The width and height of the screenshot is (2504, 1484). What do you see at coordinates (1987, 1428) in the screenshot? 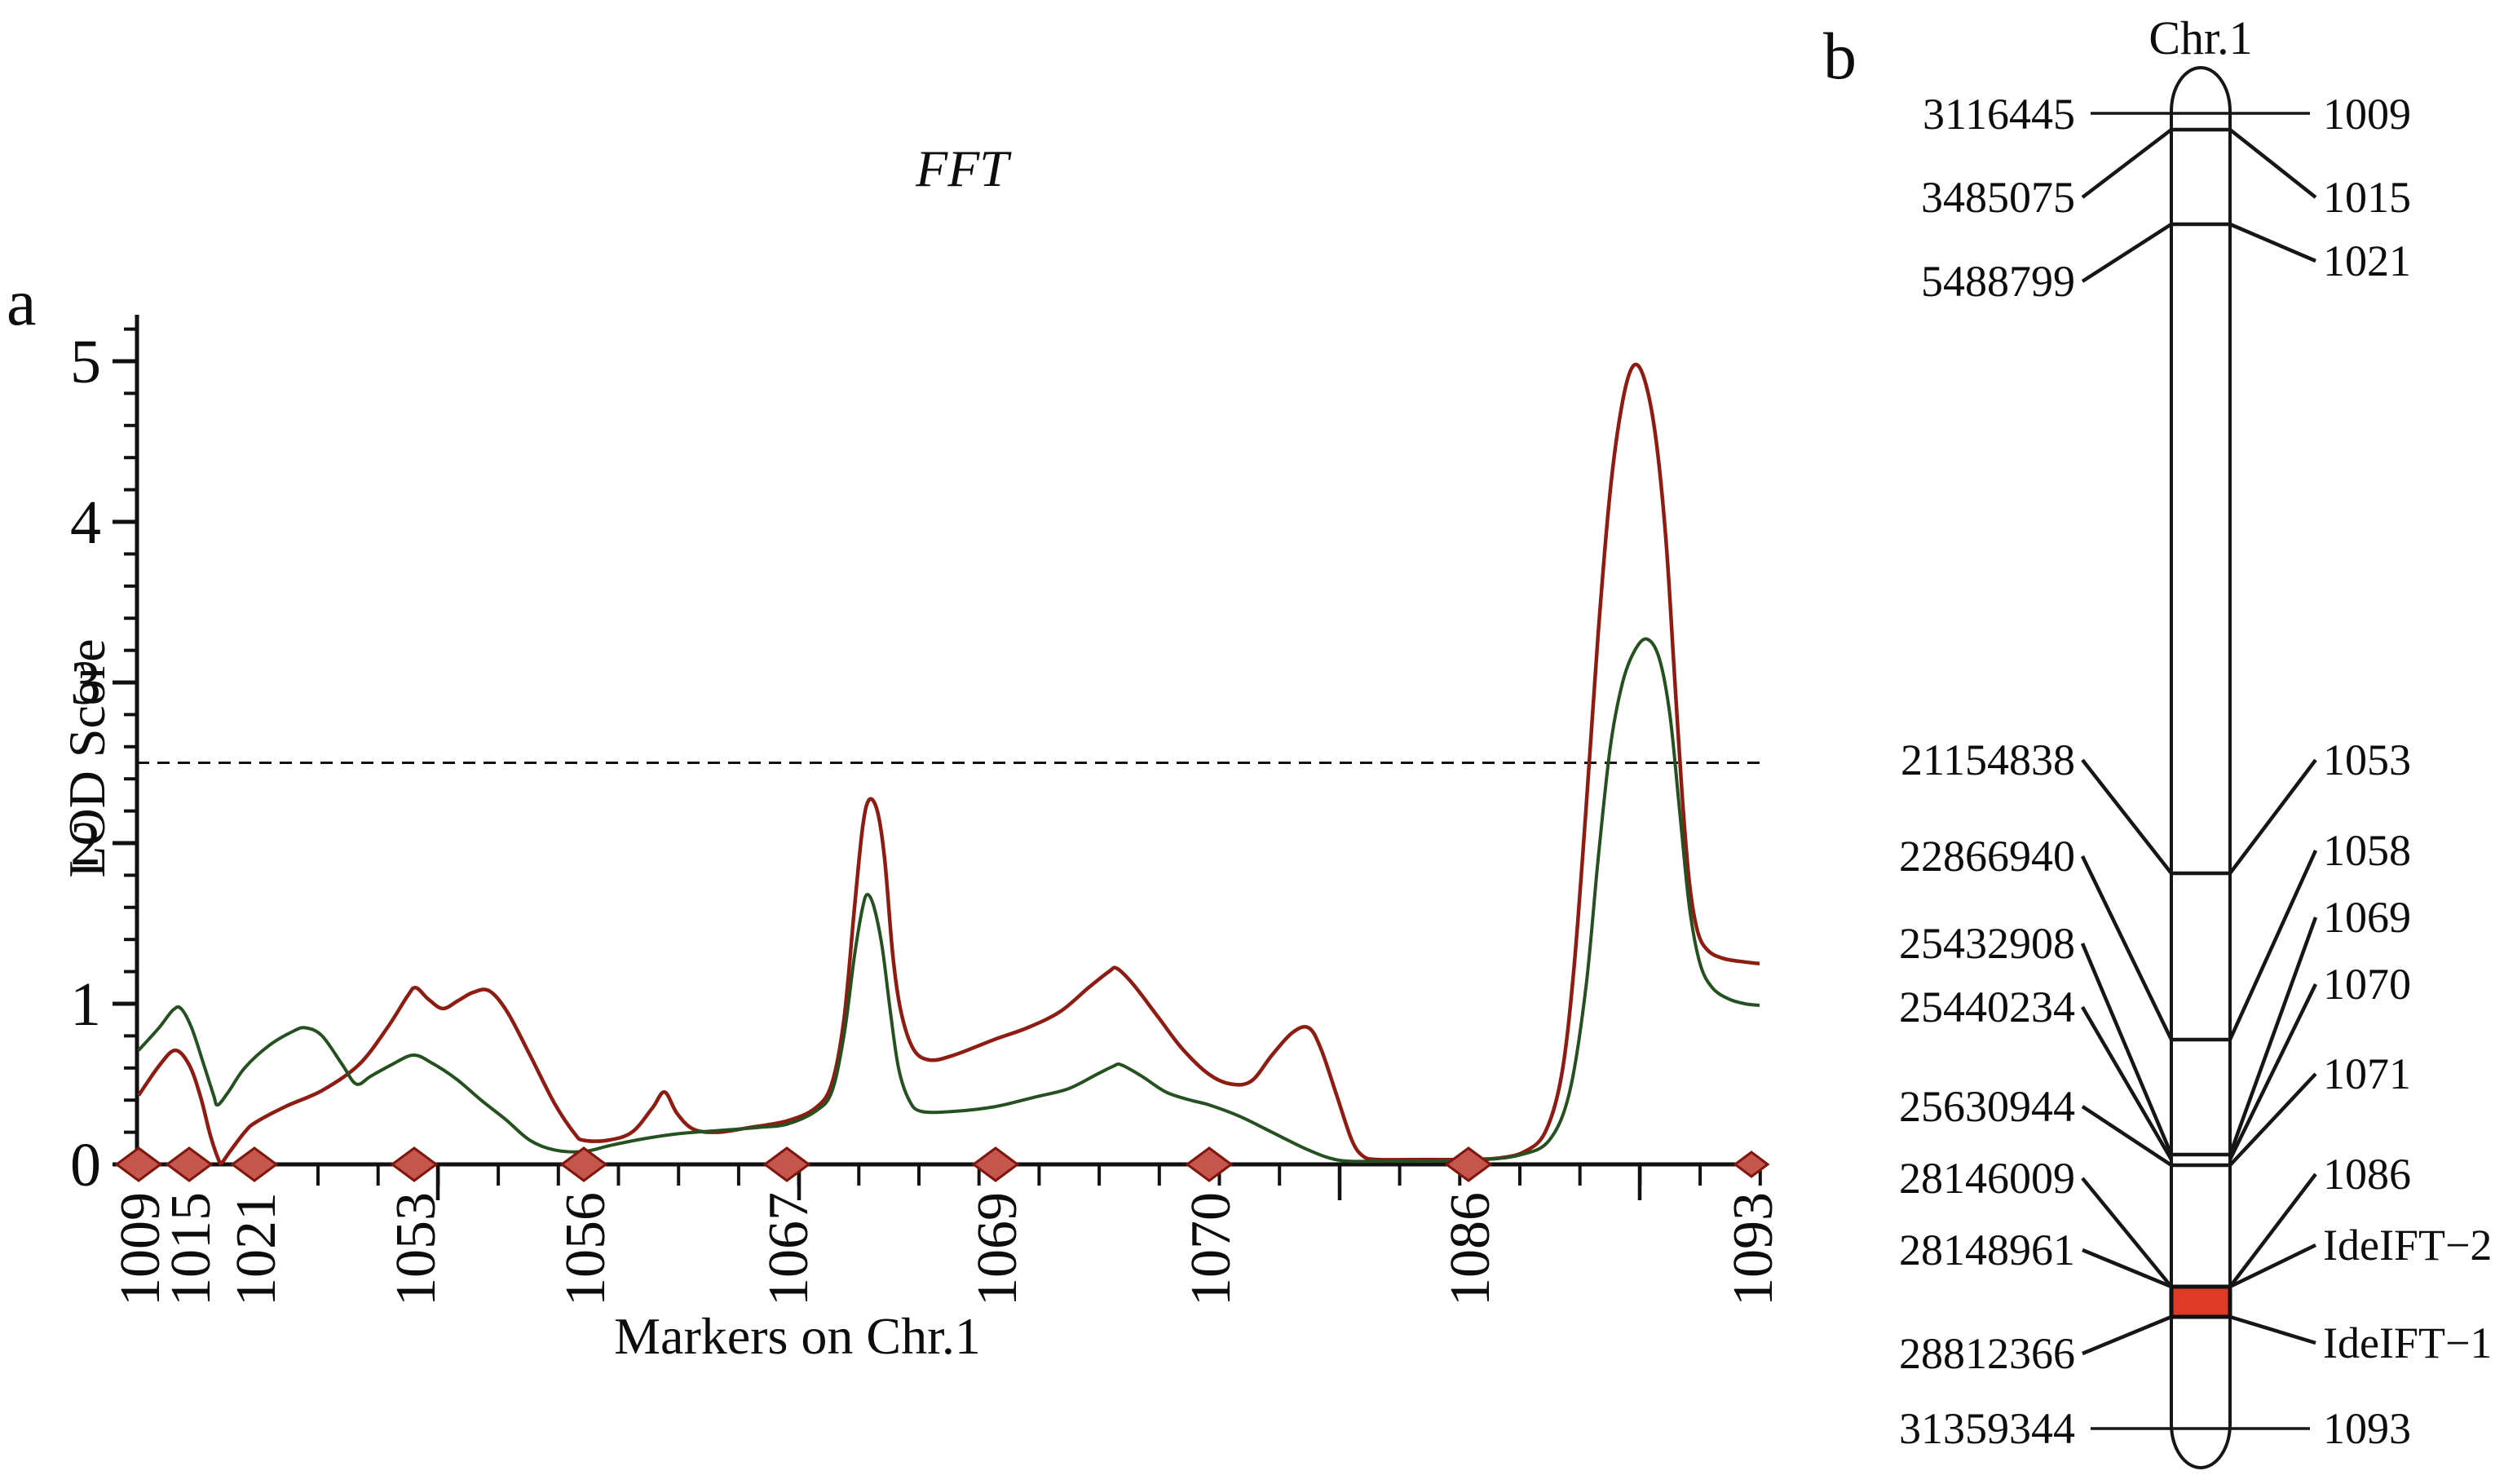
I see `physical-position-label: 31359344` at bounding box center [1987, 1428].